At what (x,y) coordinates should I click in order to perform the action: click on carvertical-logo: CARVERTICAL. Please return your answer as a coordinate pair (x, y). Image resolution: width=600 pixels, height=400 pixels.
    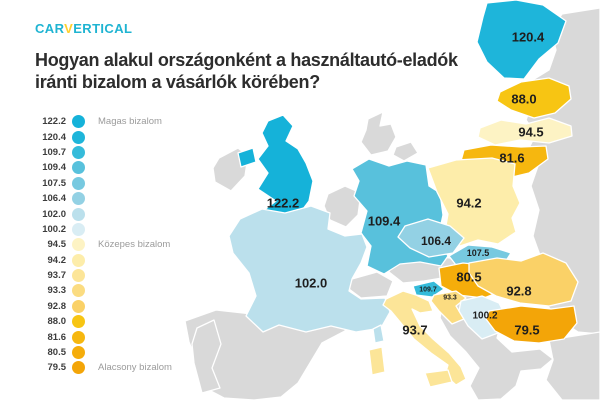
    Looking at the image, I should click on (83, 28).